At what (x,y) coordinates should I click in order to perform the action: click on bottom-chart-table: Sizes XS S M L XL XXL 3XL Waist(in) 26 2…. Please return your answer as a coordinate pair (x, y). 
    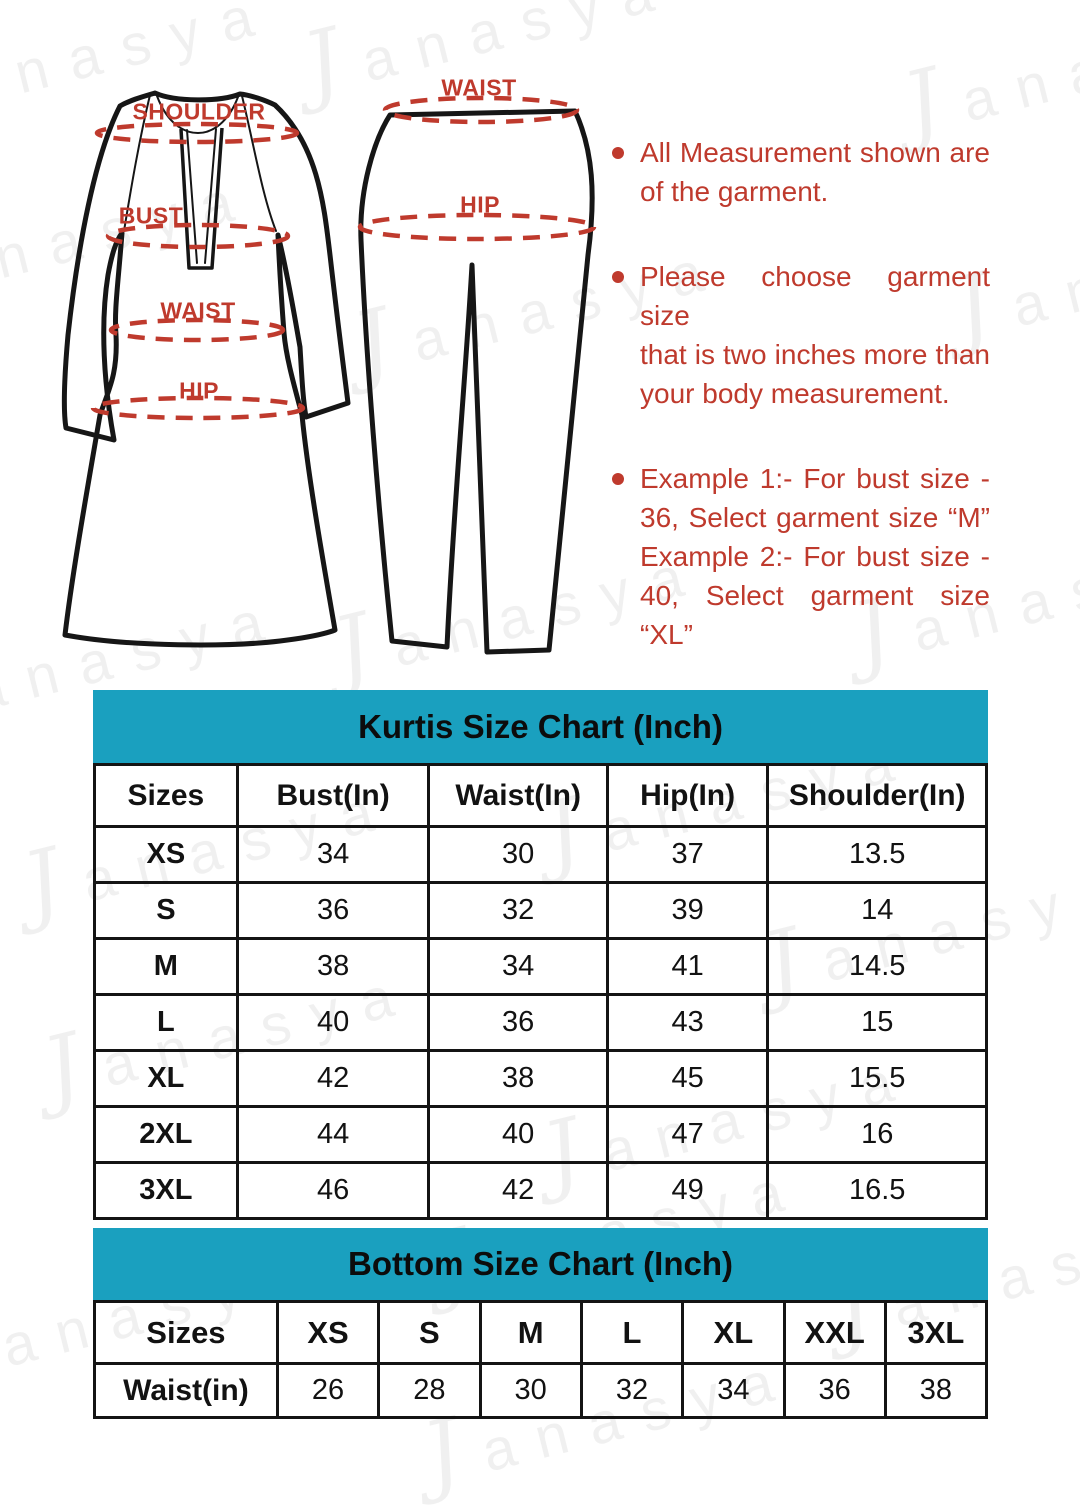
    Looking at the image, I should click on (541, 1359).